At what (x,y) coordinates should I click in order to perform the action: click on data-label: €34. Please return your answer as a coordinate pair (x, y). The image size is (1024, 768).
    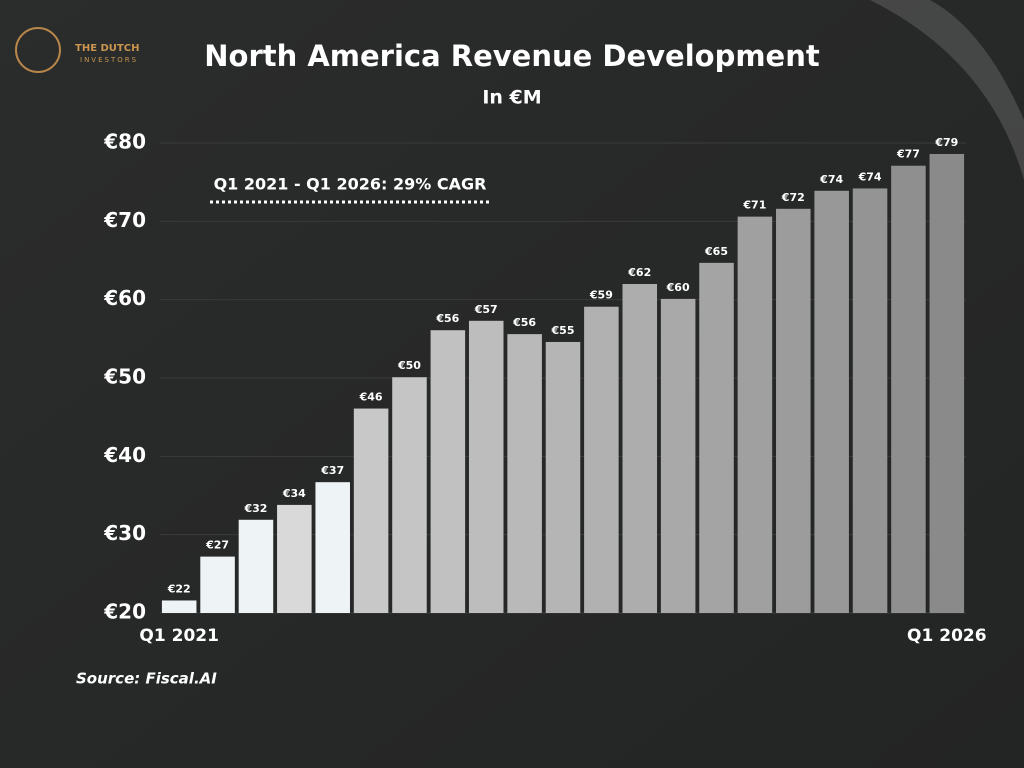
    Looking at the image, I should click on (294, 493).